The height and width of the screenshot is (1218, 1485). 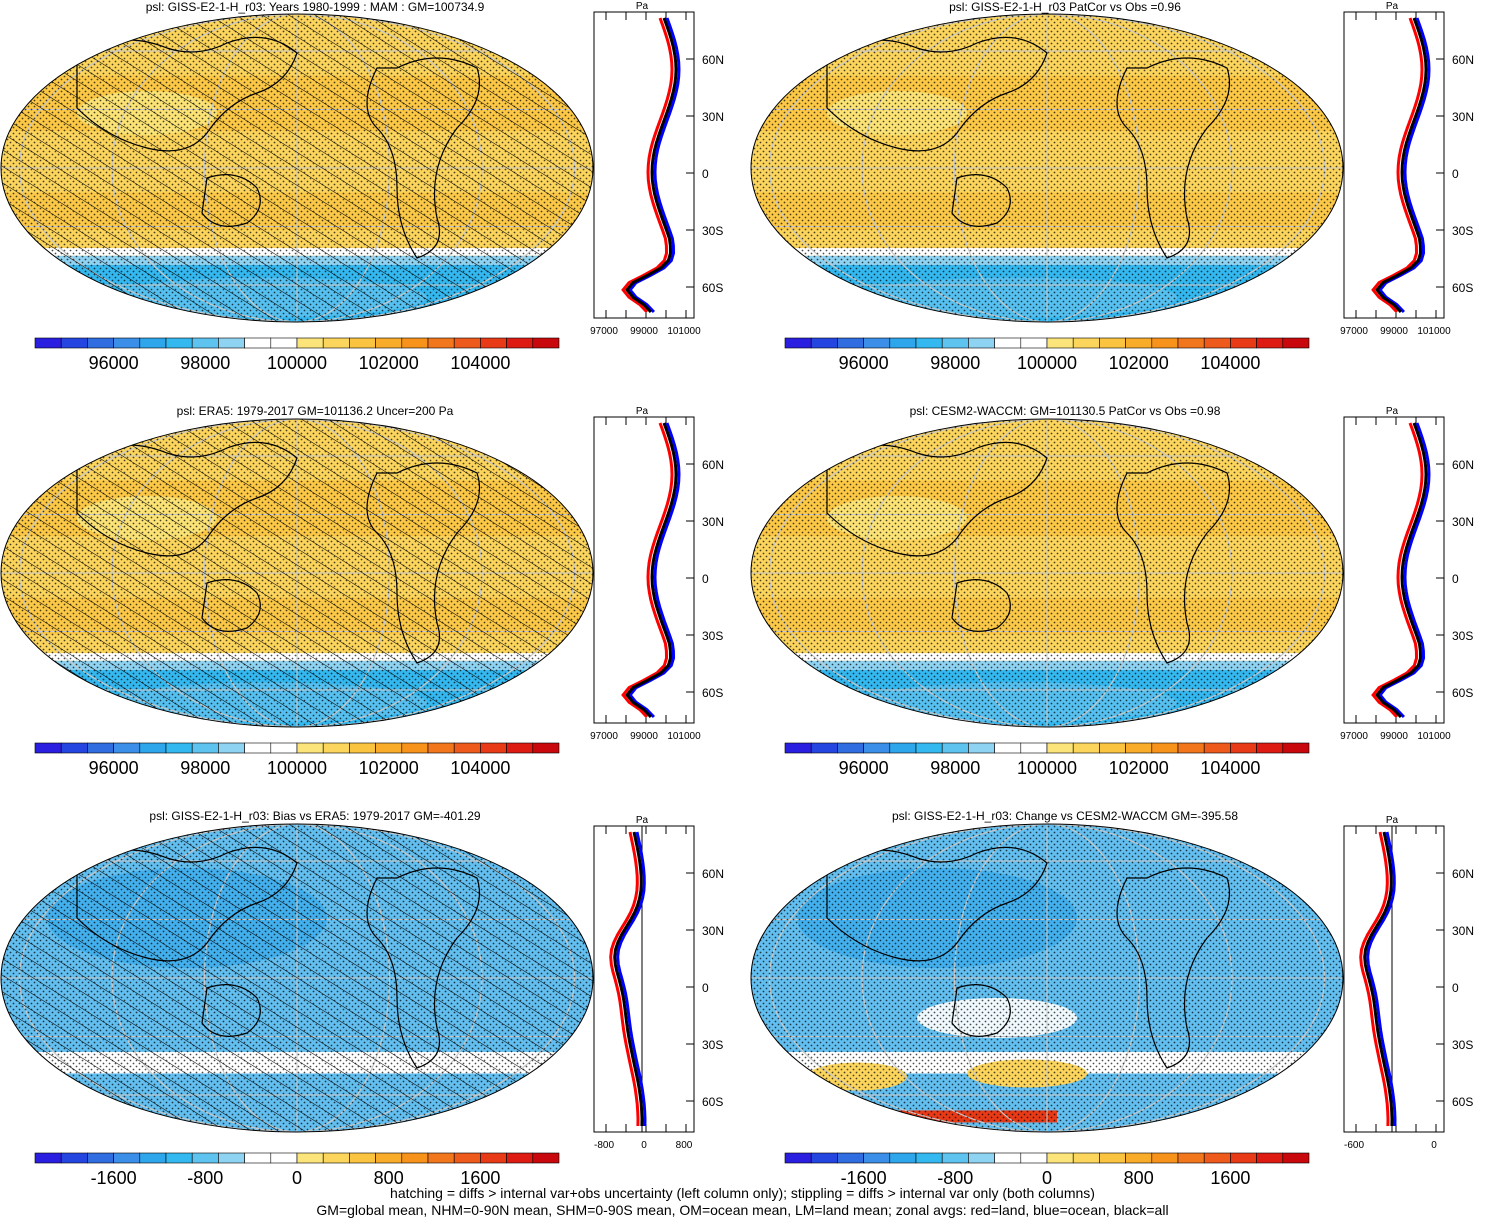 What do you see at coordinates (644, 331) in the screenshot?
I see `profile-x-label-1-2: 99000` at bounding box center [644, 331].